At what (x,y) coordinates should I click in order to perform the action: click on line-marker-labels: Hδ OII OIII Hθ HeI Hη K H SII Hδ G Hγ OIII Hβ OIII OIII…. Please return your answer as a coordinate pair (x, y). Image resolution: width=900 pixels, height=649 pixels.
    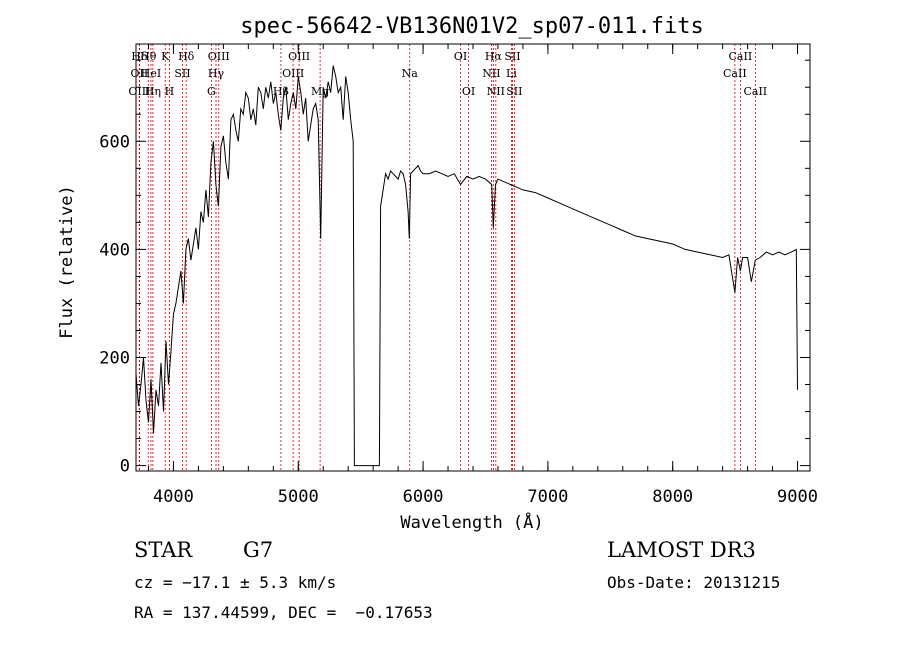
    Looking at the image, I should click on (447, 74).